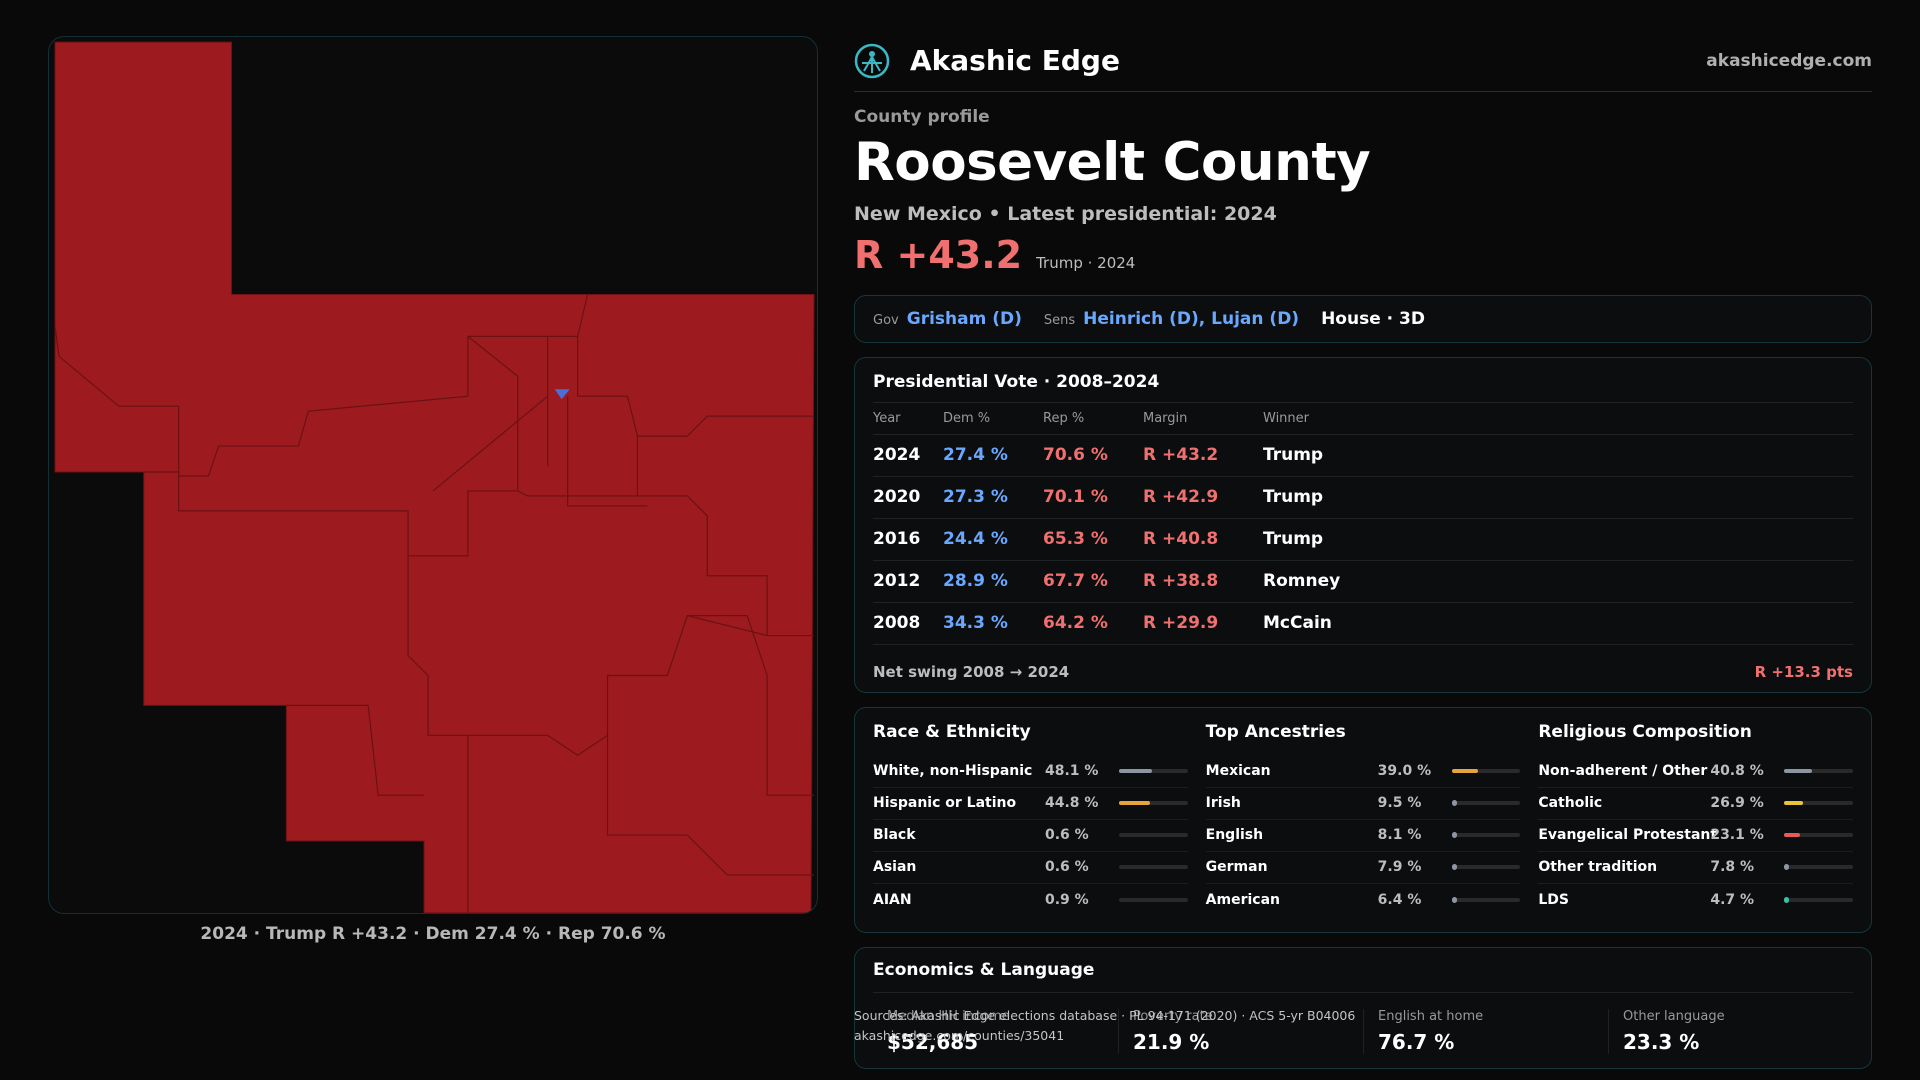 The height and width of the screenshot is (1080, 1920). Describe the element at coordinates (872, 60) in the screenshot. I see `akashic-edge-logo-icon` at that location.